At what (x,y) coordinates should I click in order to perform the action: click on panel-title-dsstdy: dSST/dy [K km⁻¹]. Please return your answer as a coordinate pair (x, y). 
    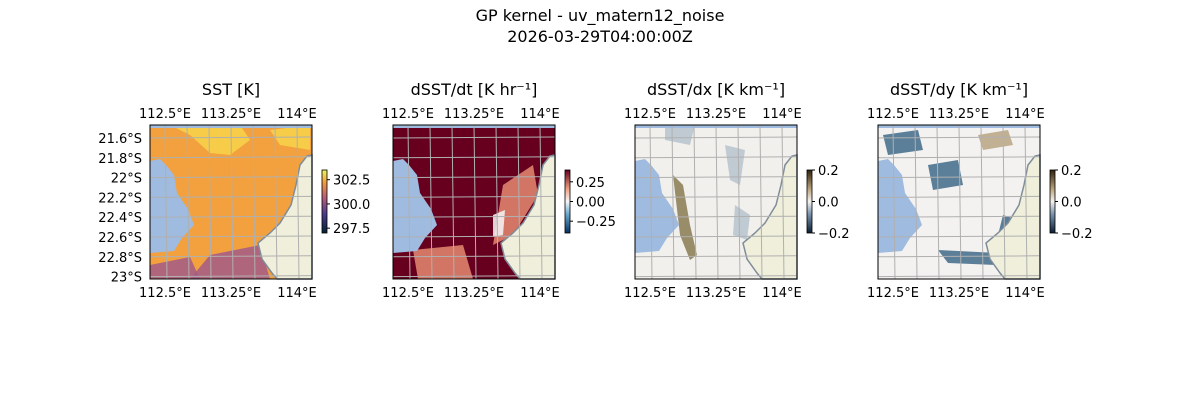
    Looking at the image, I should click on (959, 89).